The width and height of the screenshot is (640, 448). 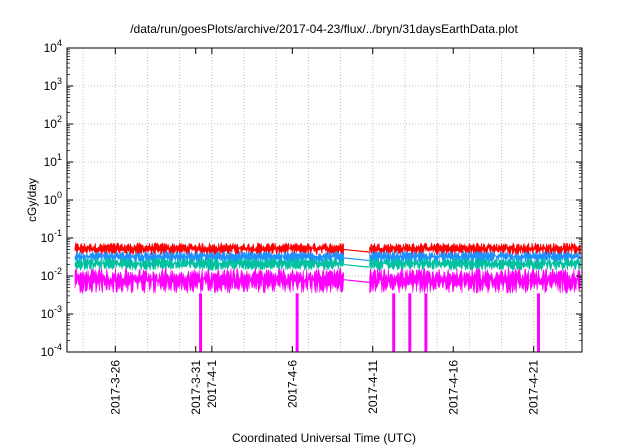 What do you see at coordinates (53, 160) in the screenshot?
I see `y-tick-label: 10¹` at bounding box center [53, 160].